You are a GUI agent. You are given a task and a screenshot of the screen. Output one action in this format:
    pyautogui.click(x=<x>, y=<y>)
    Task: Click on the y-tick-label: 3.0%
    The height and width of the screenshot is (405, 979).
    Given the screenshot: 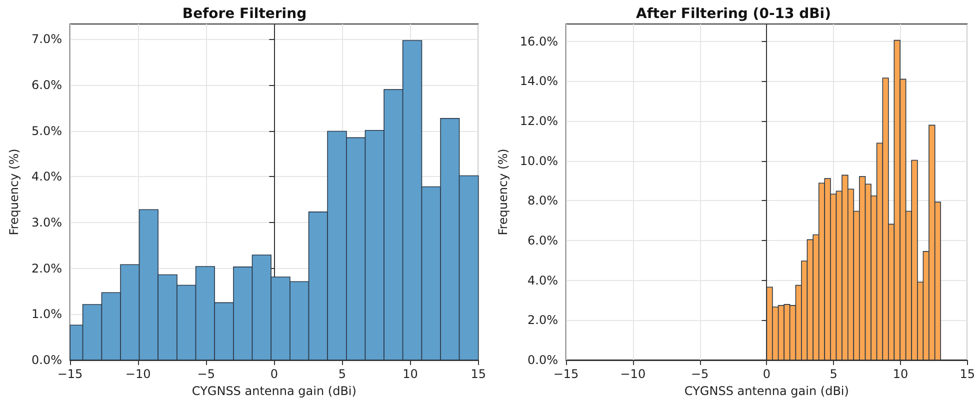 What is the action you would take?
    pyautogui.click(x=47, y=222)
    